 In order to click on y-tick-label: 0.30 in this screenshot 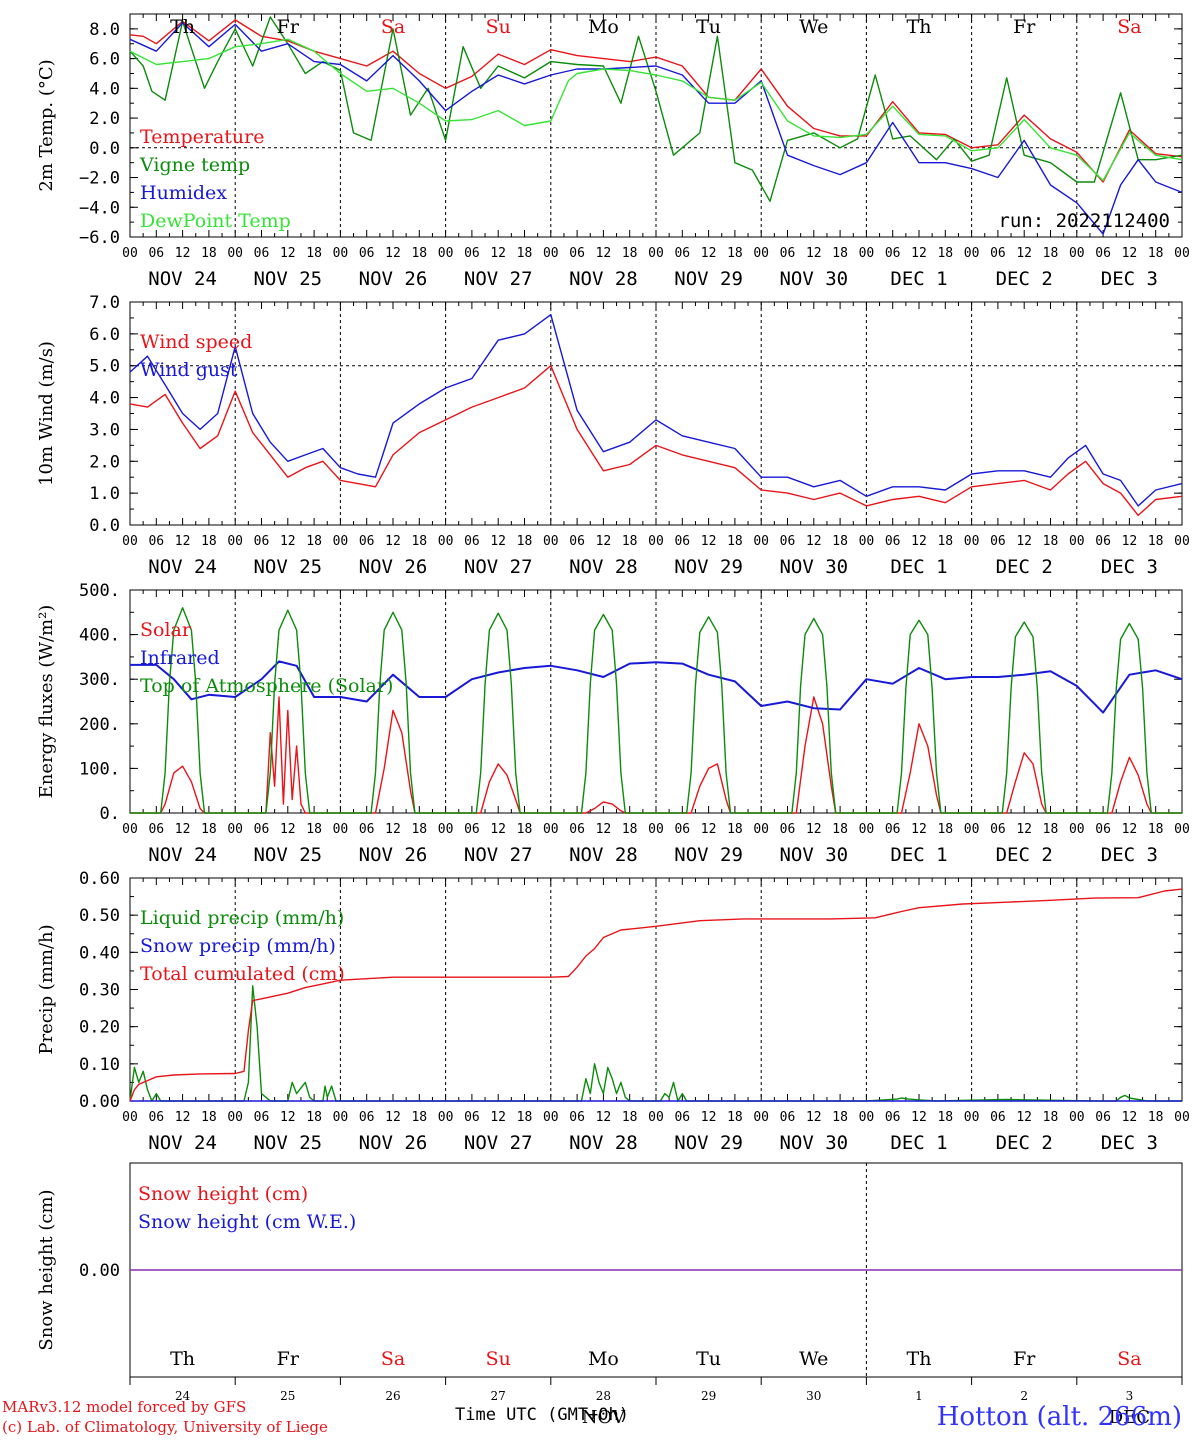, I will do `click(99, 991)`.